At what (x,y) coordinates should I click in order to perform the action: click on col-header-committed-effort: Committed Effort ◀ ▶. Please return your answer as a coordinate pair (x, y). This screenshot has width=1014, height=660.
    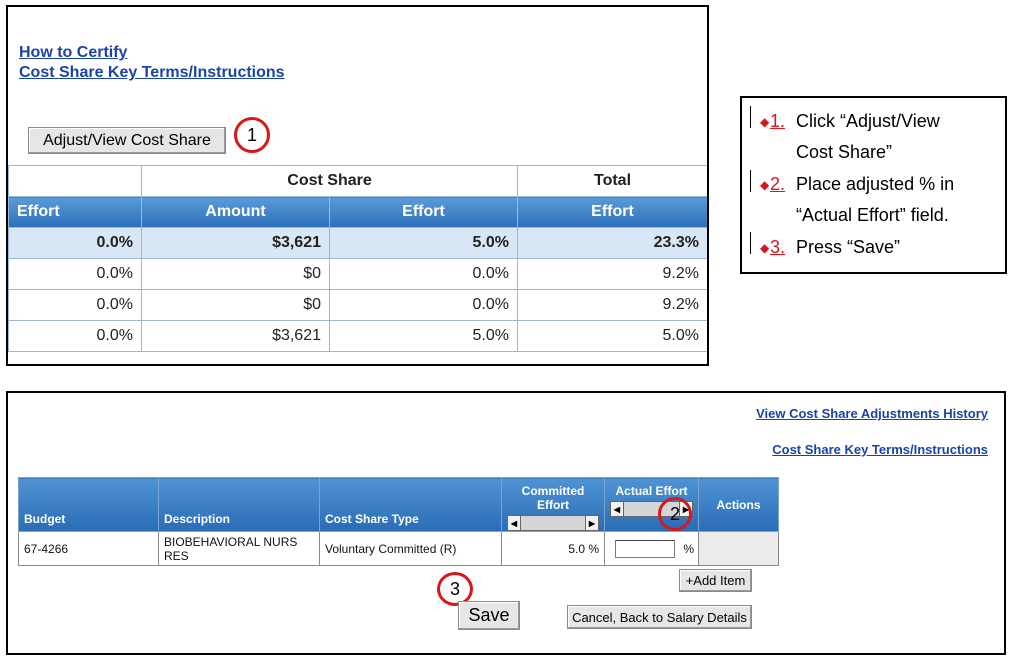
    Looking at the image, I should click on (553, 504).